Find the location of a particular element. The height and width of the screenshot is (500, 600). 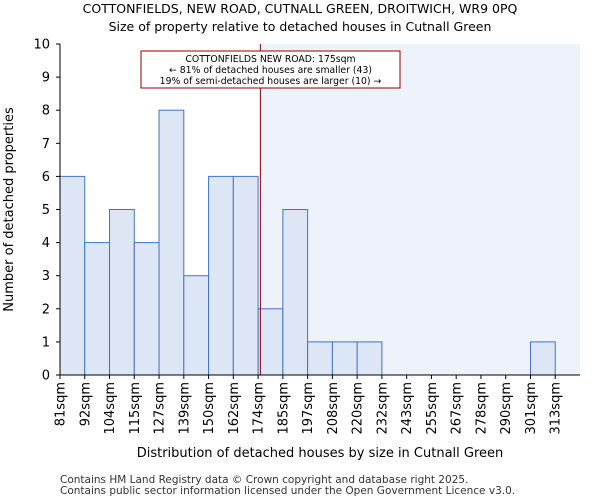

x-tick-label: 301sqm is located at coordinates (531, 408).